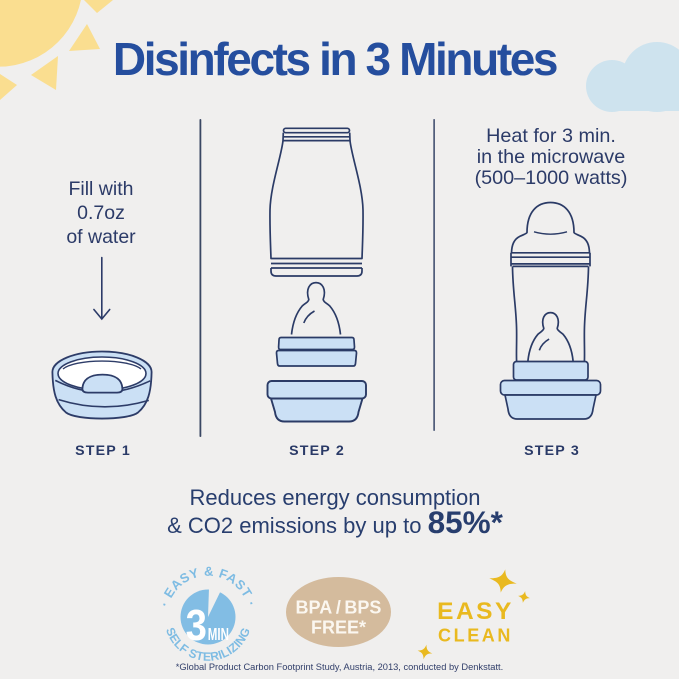 The width and height of the screenshot is (679, 679). I want to click on svg-text: 3, so click(196, 625).